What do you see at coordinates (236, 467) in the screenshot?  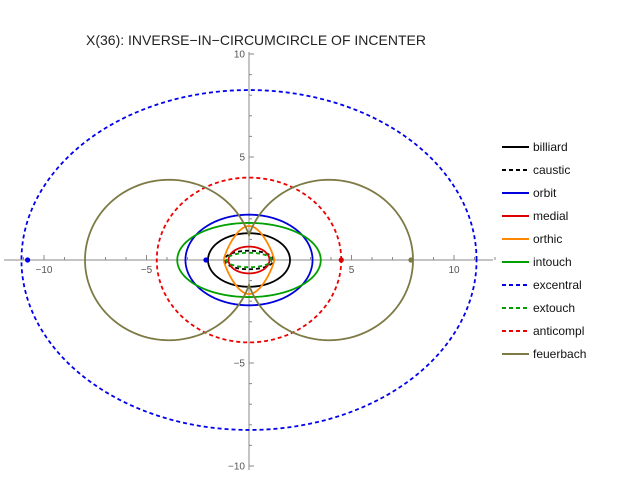 I see `y-tick-label: −10` at bounding box center [236, 467].